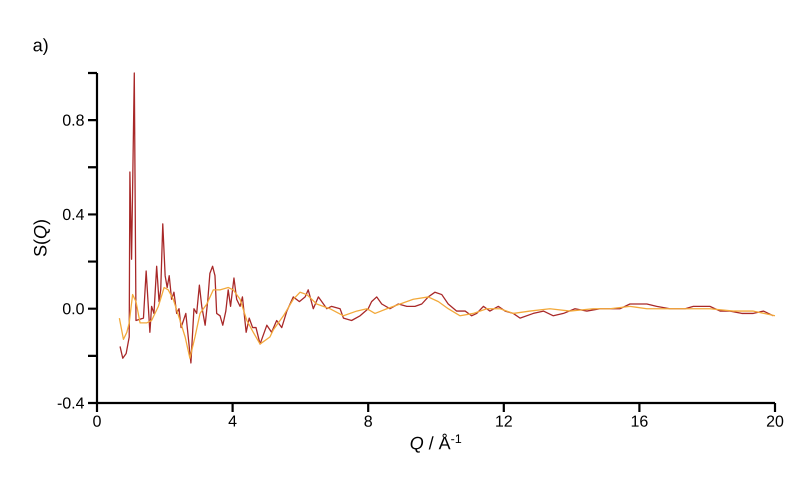 The width and height of the screenshot is (795, 503). Describe the element at coordinates (436, 443) in the screenshot. I see `x-axis-title: Q / Å$^{-1}$` at that location.